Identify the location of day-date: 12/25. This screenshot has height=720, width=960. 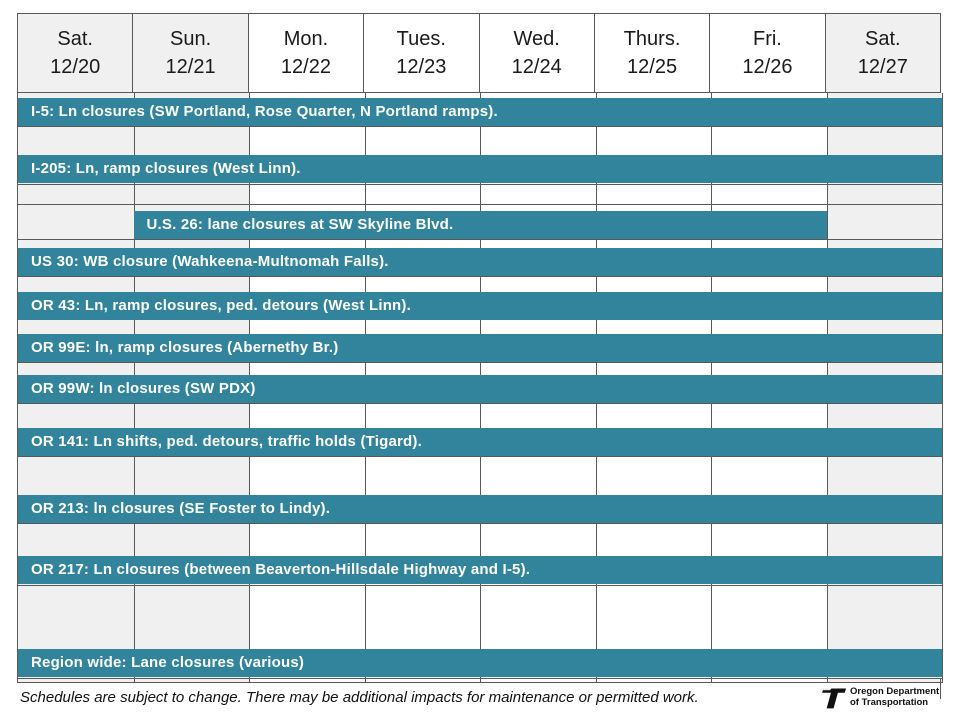
(652, 67).